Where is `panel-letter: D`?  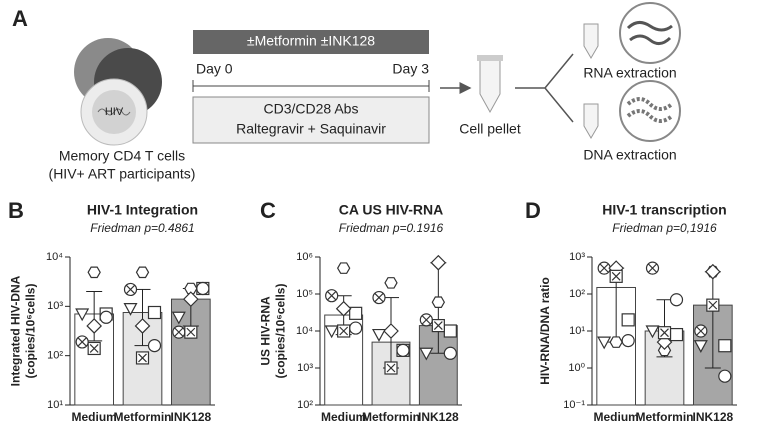
panel-letter: D is located at coordinates (533, 210).